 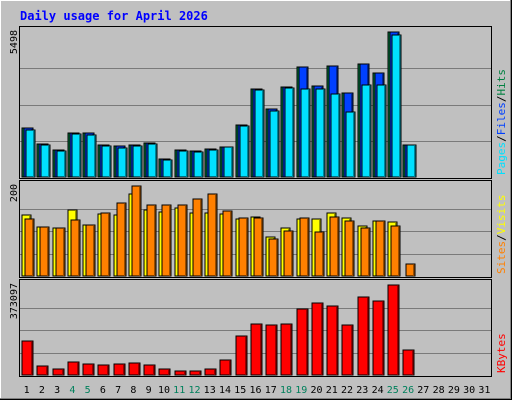 What do you see at coordinates (240, 390) in the screenshot?
I see `day-label: 15` at bounding box center [240, 390].